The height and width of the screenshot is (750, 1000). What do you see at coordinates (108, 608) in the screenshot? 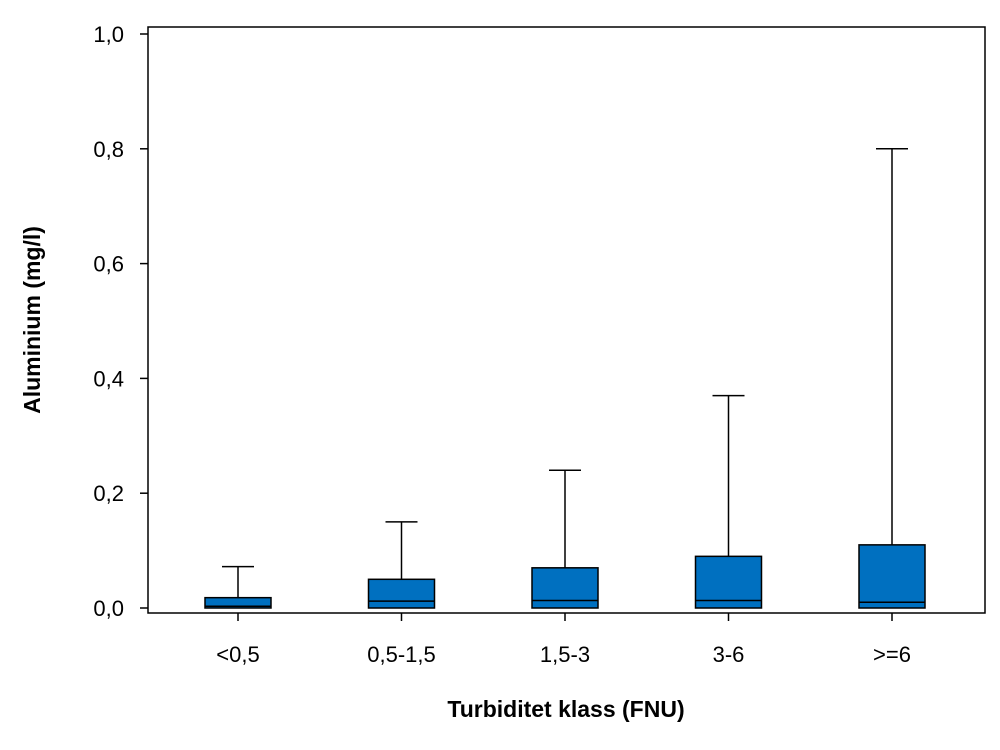
I see `y-tick-label: 0,0` at bounding box center [108, 608].